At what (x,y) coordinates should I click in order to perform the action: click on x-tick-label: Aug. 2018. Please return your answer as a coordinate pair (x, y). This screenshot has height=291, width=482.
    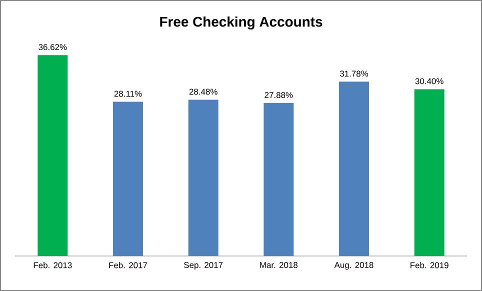
    Looking at the image, I should click on (354, 266).